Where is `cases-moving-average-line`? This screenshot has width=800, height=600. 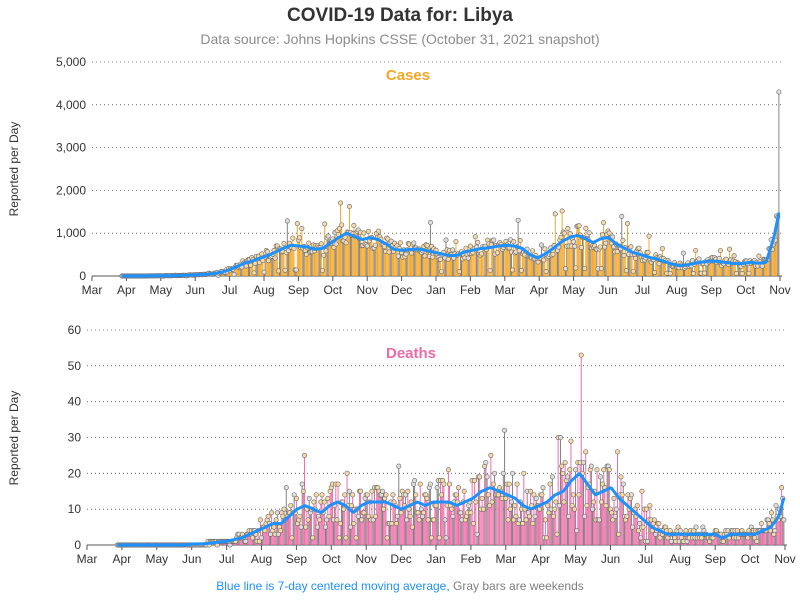 cases-moving-average-line is located at coordinates (451, 245).